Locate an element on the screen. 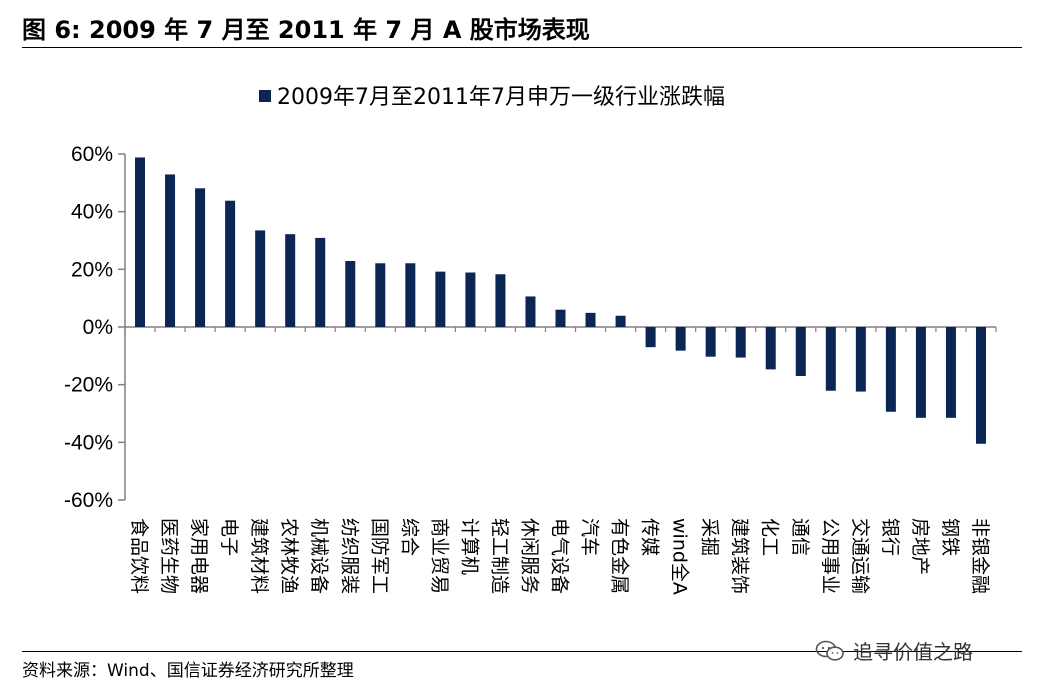  x-tick-label: 交通运输 is located at coordinates (860, 556).